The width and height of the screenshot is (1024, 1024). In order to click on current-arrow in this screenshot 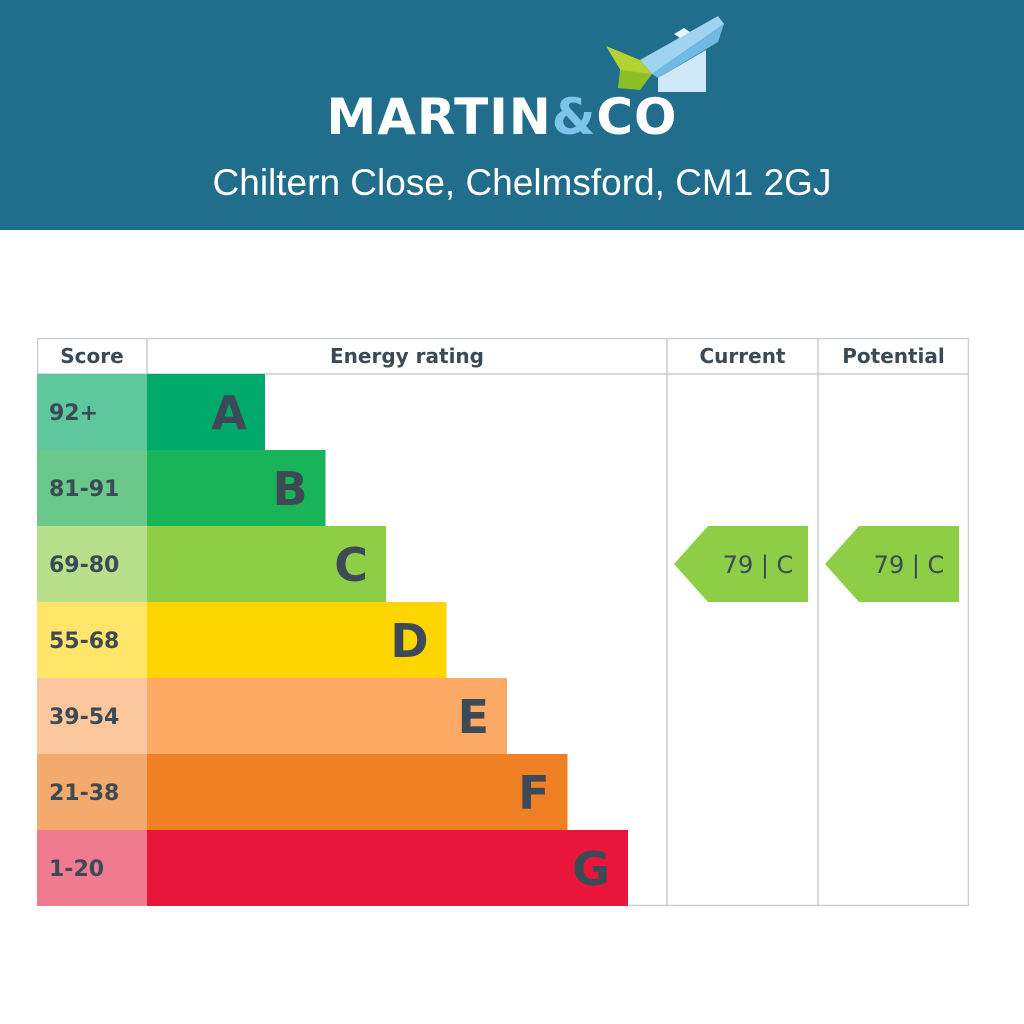, I will do `click(741, 564)`.